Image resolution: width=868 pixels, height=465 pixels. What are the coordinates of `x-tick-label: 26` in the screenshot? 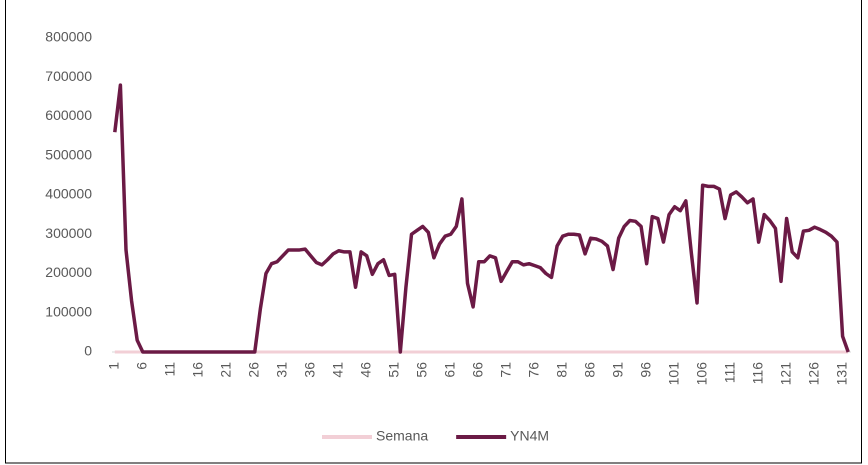 It's located at (253, 370).